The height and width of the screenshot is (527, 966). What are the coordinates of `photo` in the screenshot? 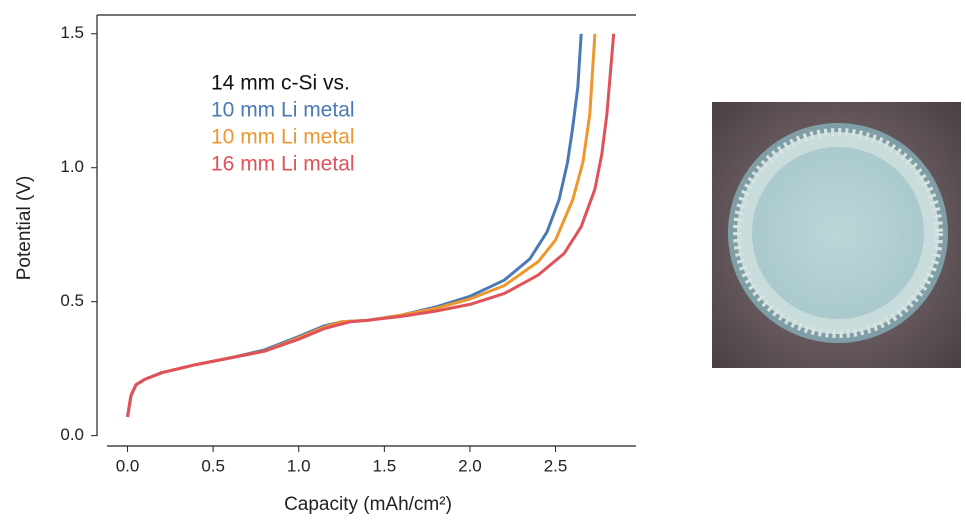 It's located at (836, 235).